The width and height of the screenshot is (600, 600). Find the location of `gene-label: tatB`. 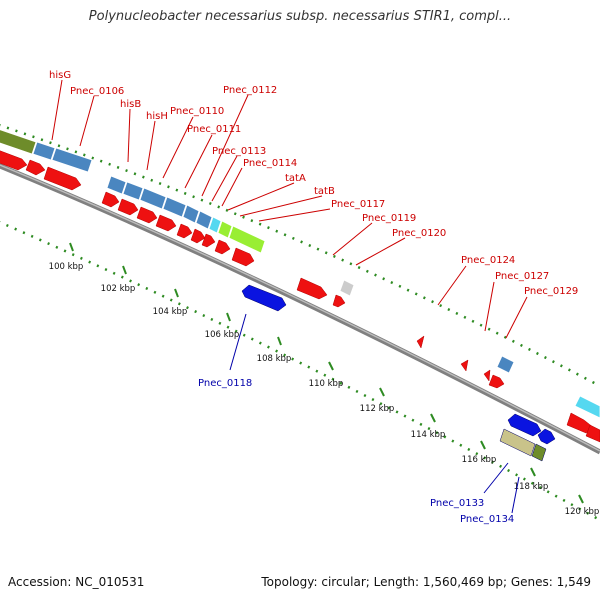

gene-label: tatB is located at coordinates (324, 191).